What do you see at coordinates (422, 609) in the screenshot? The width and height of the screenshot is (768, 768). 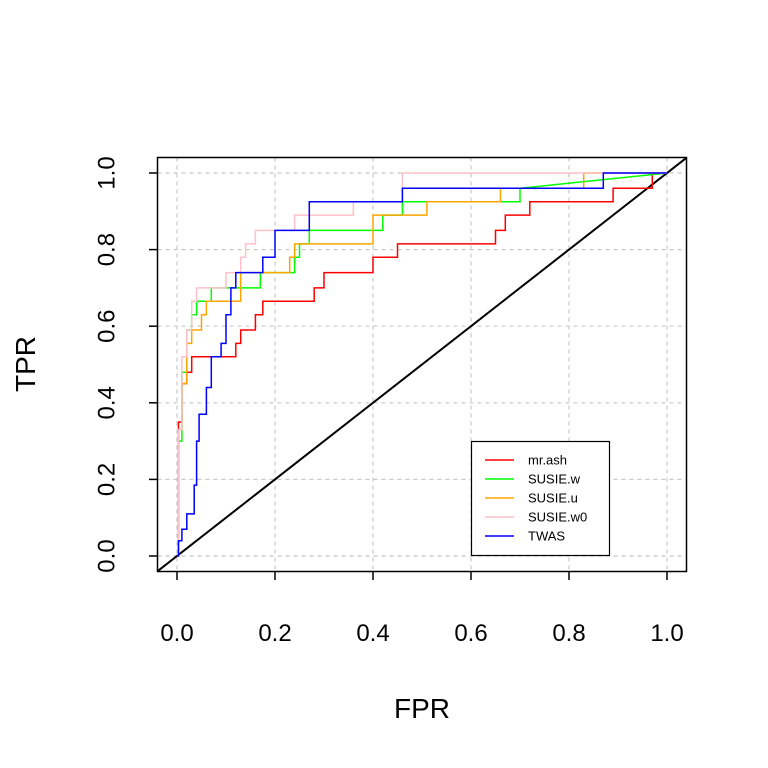 I see `x-axis: 0.0 0.2 0.4 0.6 0.8 1.0` at bounding box center [422, 609].